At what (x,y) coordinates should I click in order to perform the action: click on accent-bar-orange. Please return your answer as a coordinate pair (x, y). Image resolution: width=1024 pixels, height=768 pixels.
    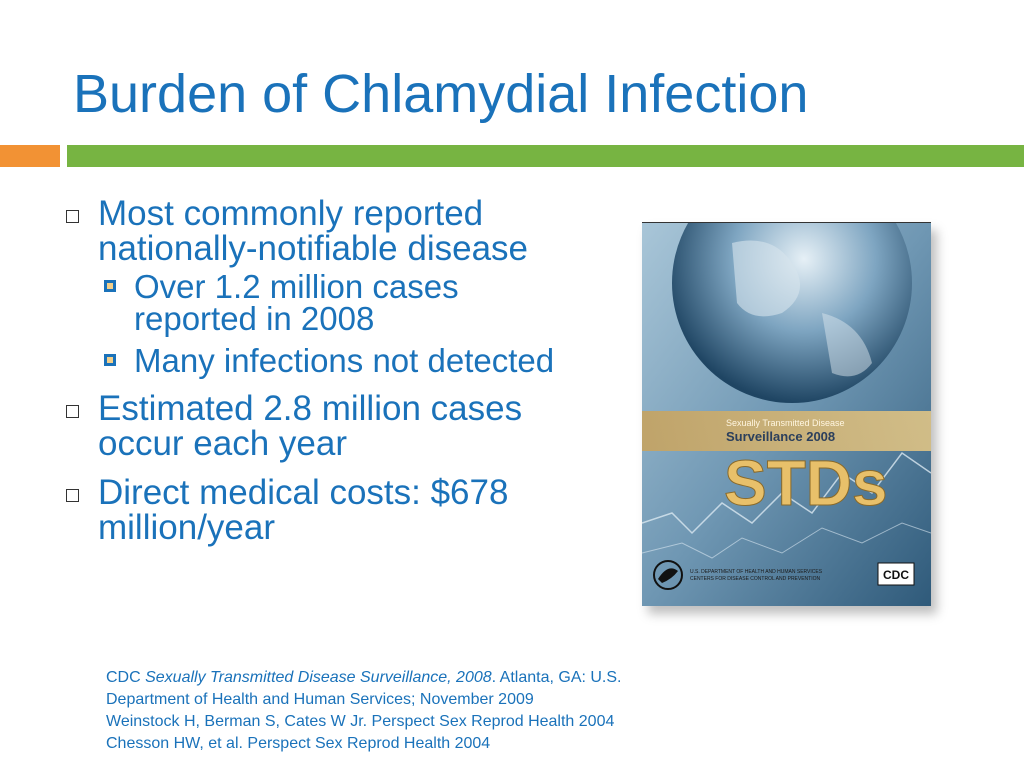
    Looking at the image, I should click on (30, 156).